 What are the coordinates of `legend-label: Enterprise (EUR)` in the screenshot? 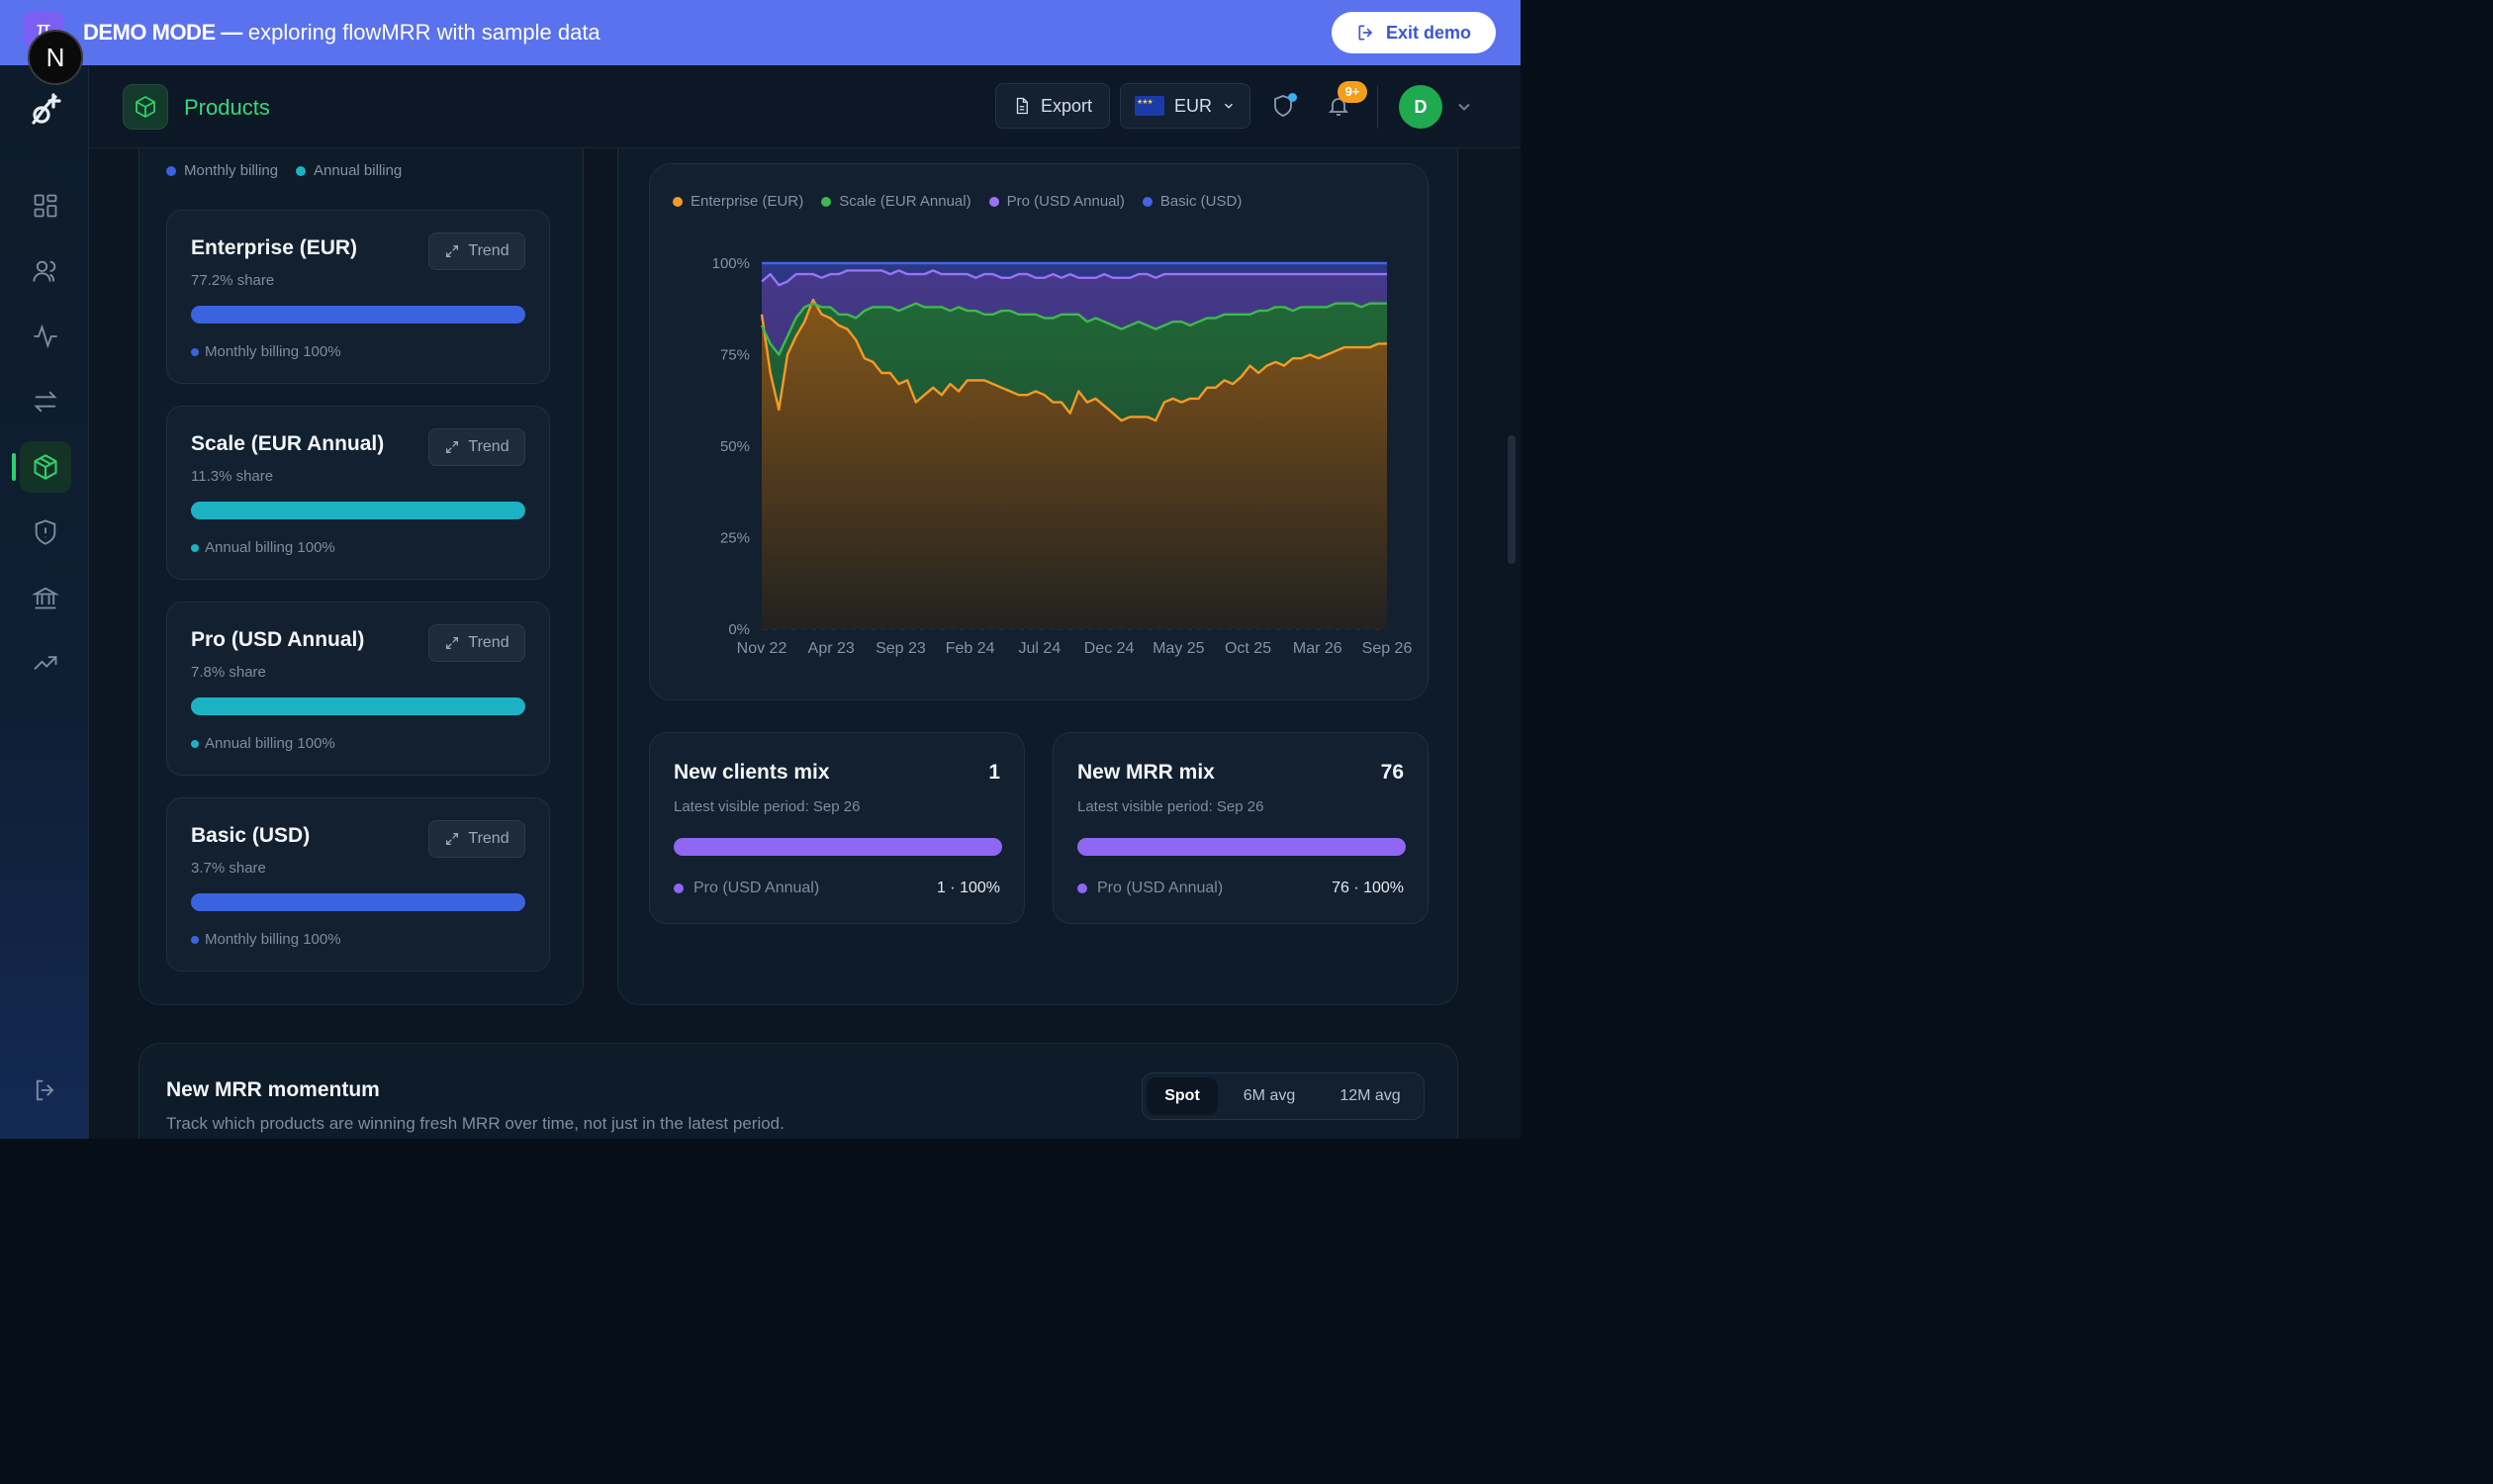 It's located at (747, 201).